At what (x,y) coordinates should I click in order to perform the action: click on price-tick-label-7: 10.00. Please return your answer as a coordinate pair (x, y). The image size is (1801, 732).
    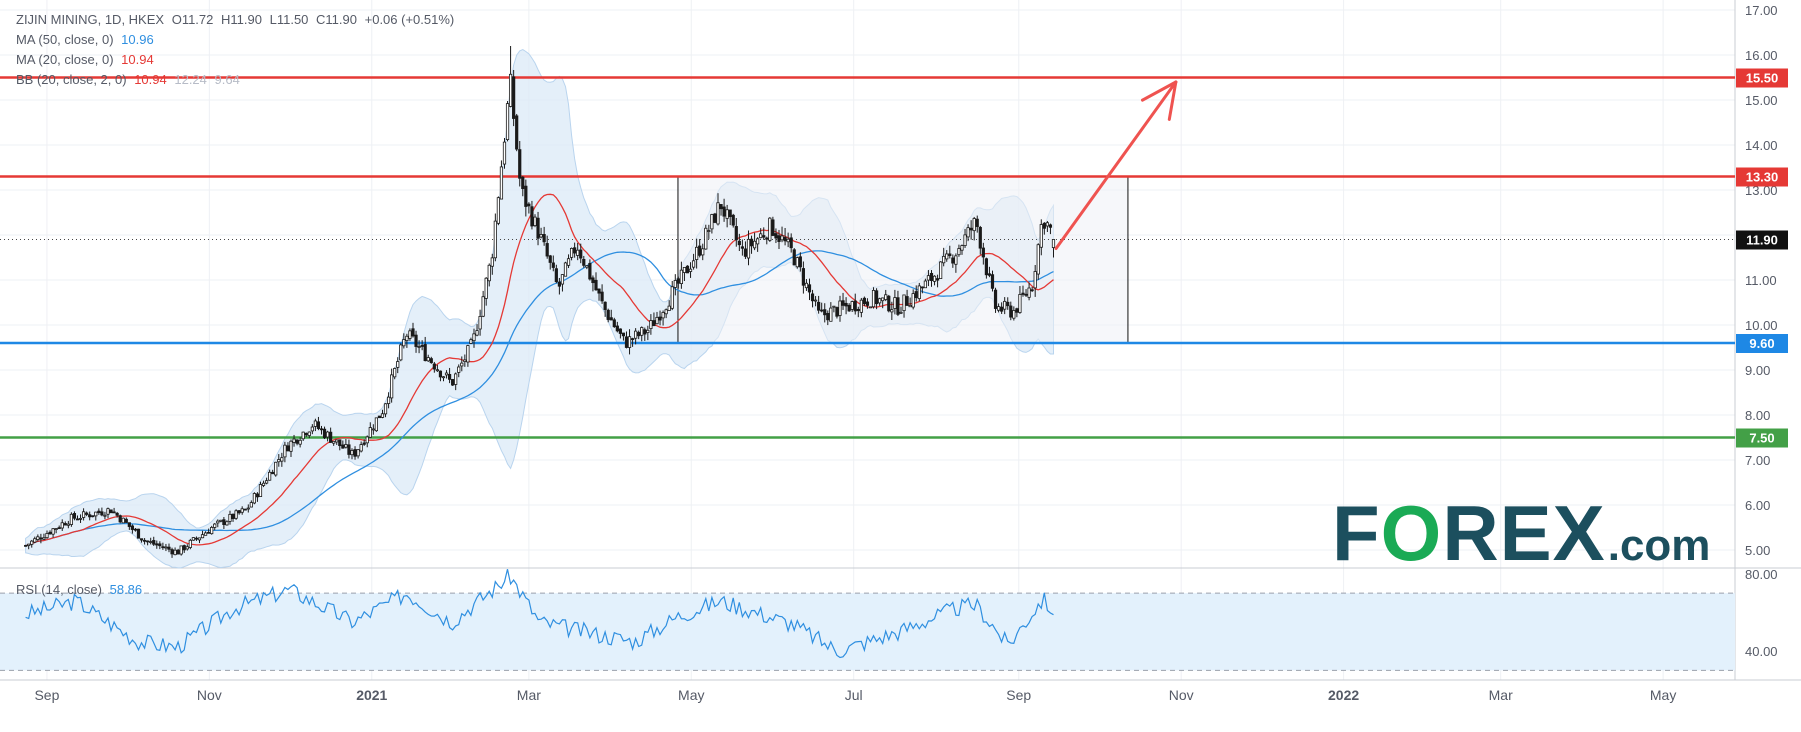
    Looking at the image, I should click on (1761, 325).